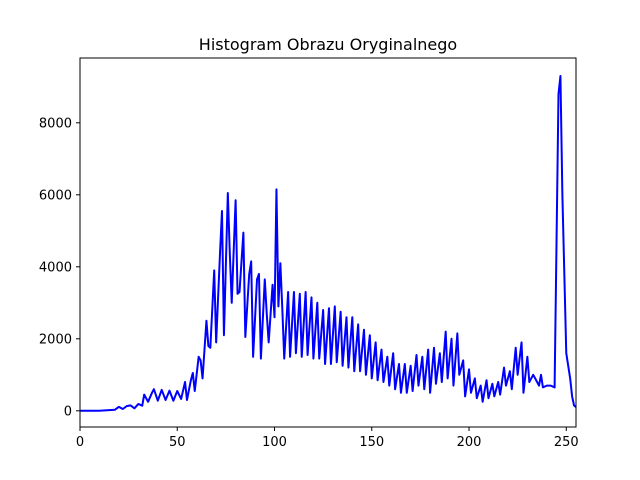  Describe the element at coordinates (55, 123) in the screenshot. I see `y-tick-label: 8000` at that location.